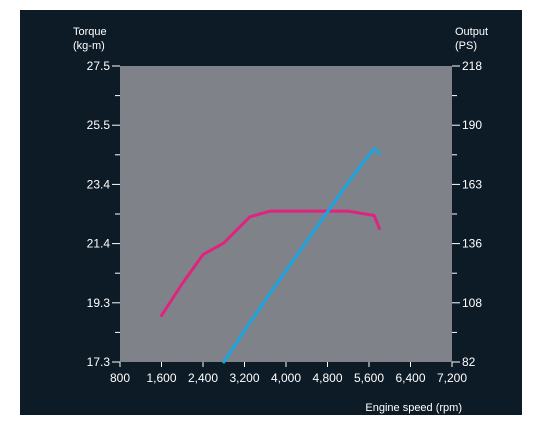 The width and height of the screenshot is (544, 422). Describe the element at coordinates (410, 378) in the screenshot. I see `x-tick-label: 6,400` at that location.